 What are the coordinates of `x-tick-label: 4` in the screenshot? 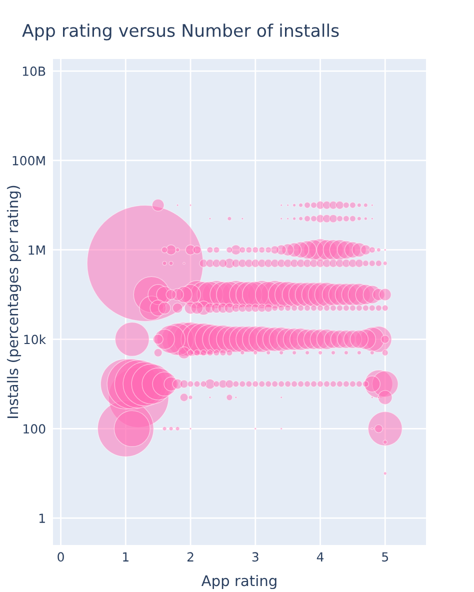 It's located at (320, 557).